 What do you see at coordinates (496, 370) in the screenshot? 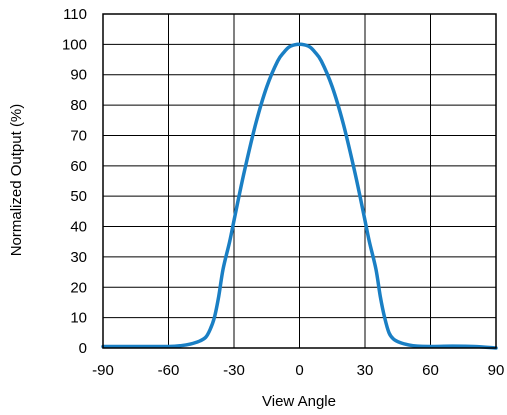
I see `x-tick-label: 90` at bounding box center [496, 370].